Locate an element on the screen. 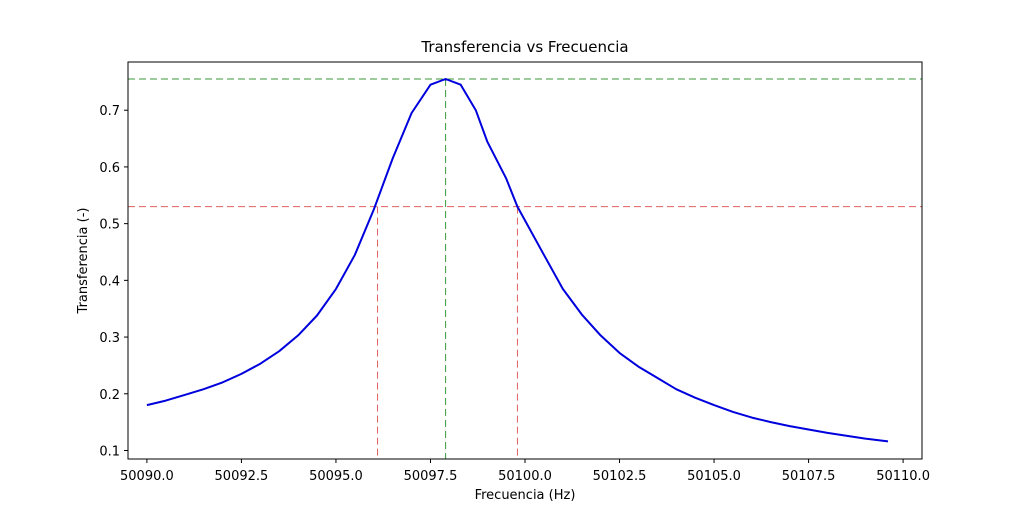 The width and height of the screenshot is (1024, 517). y-axis-label: Transferencia (-) is located at coordinates (83, 261).